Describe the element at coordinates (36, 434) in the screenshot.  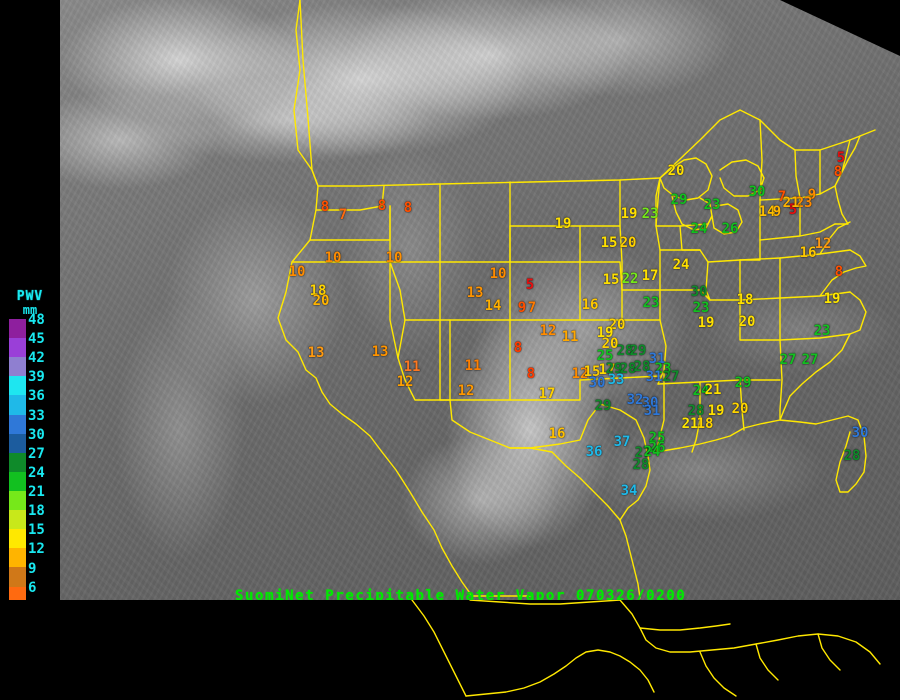
I see `colorbar-tick-label: 30` at that location.